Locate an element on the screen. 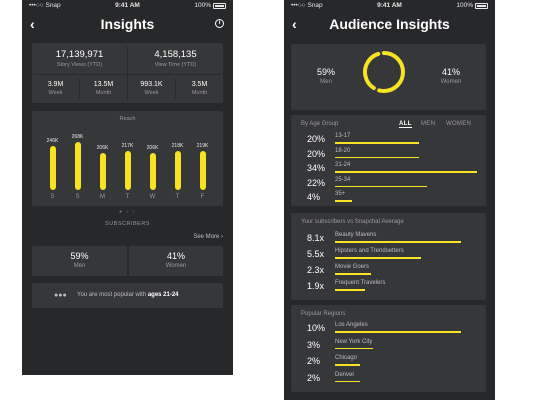 The image size is (535, 400). carrier-label: •••○○ Snap is located at coordinates (45, 5).